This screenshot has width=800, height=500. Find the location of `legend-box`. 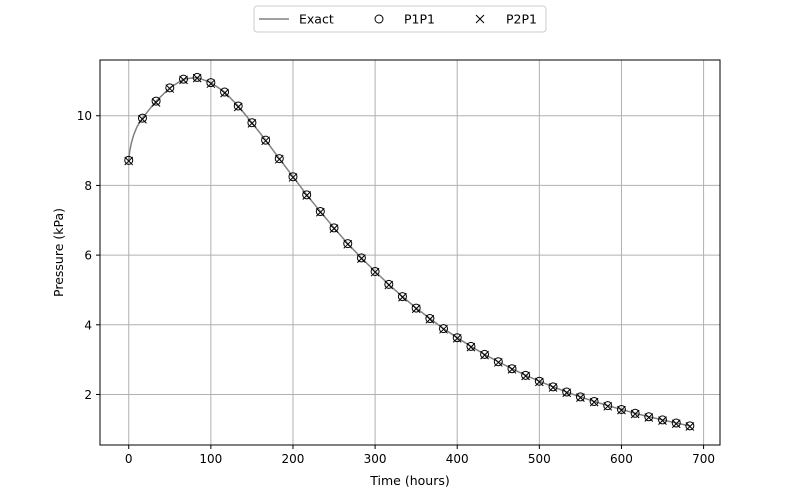

legend-box is located at coordinates (400, 19).